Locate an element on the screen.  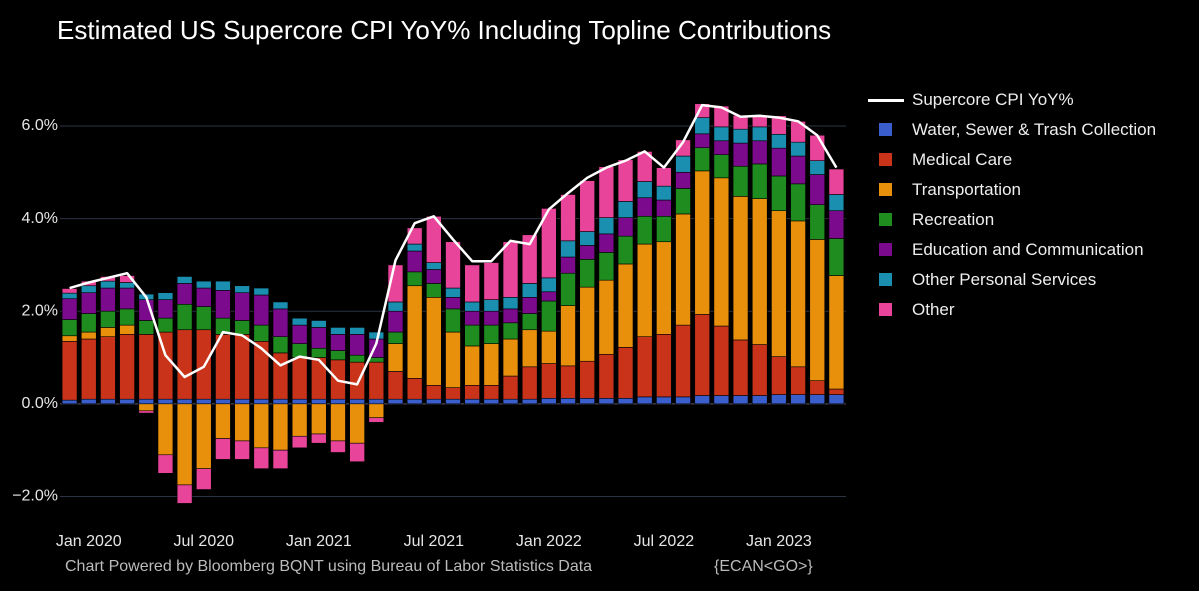
x-tick-label: Jul 2021 is located at coordinates (434, 541).